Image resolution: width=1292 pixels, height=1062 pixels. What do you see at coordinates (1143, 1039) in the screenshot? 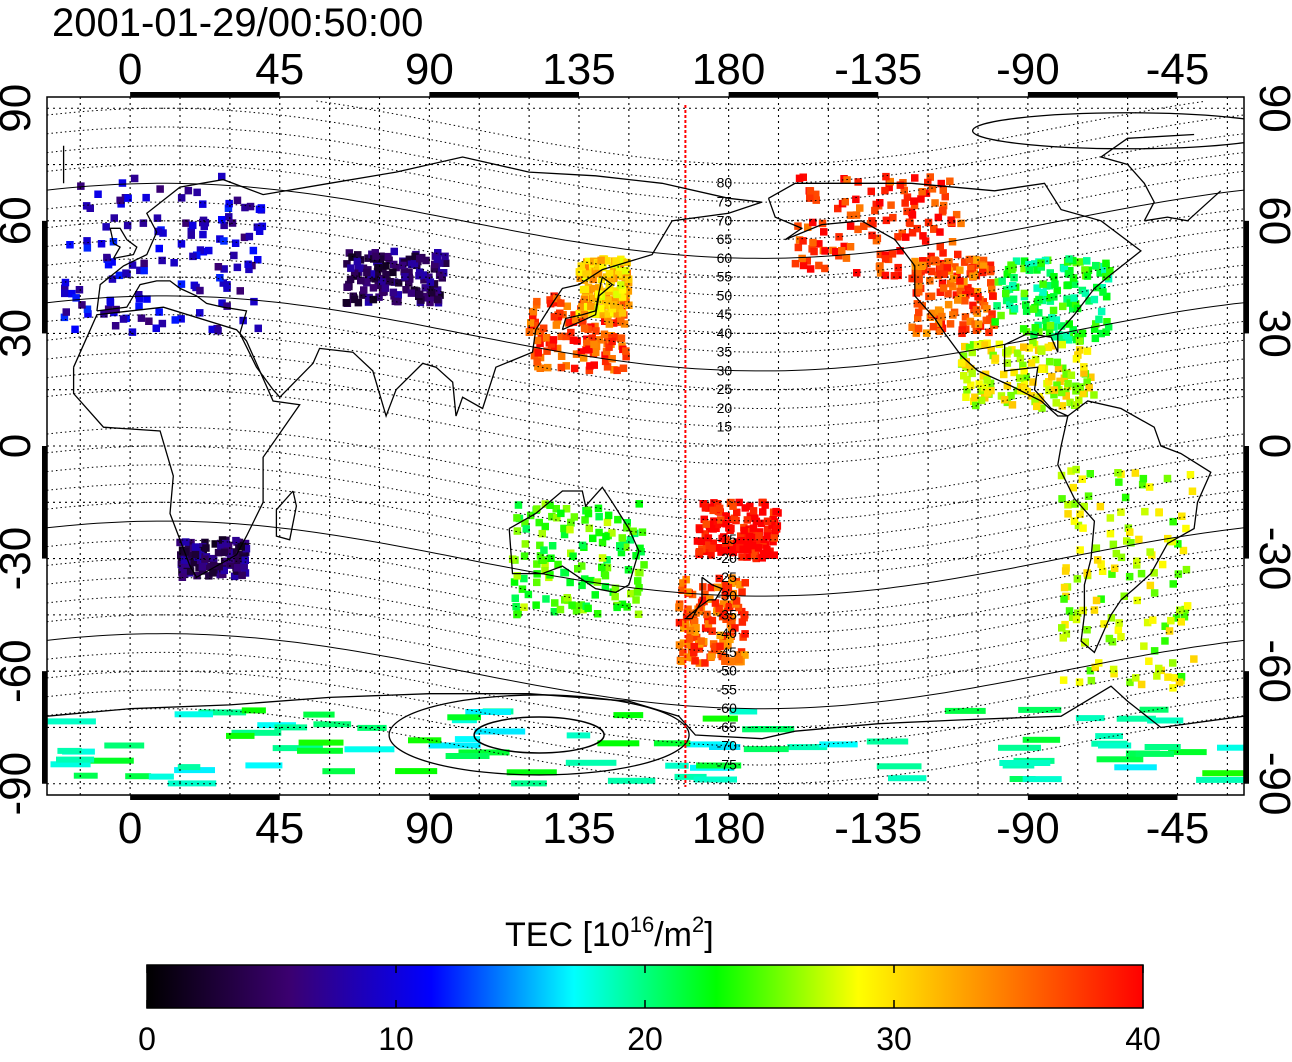
I see `colorbar-label: 40` at bounding box center [1143, 1039].